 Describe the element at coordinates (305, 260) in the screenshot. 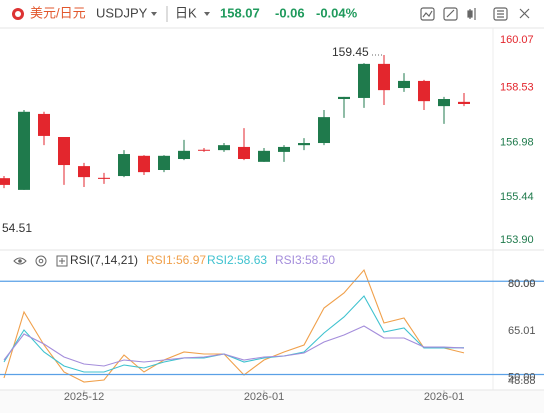

I see `legend-entry: RSI3:58.50` at that location.